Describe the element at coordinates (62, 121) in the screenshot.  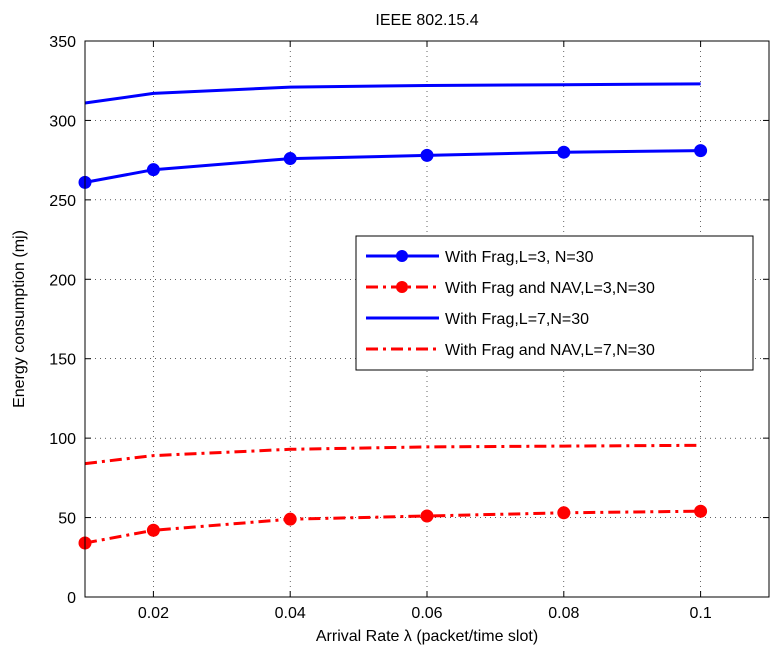
I see `y-tick-label: 300` at that location.